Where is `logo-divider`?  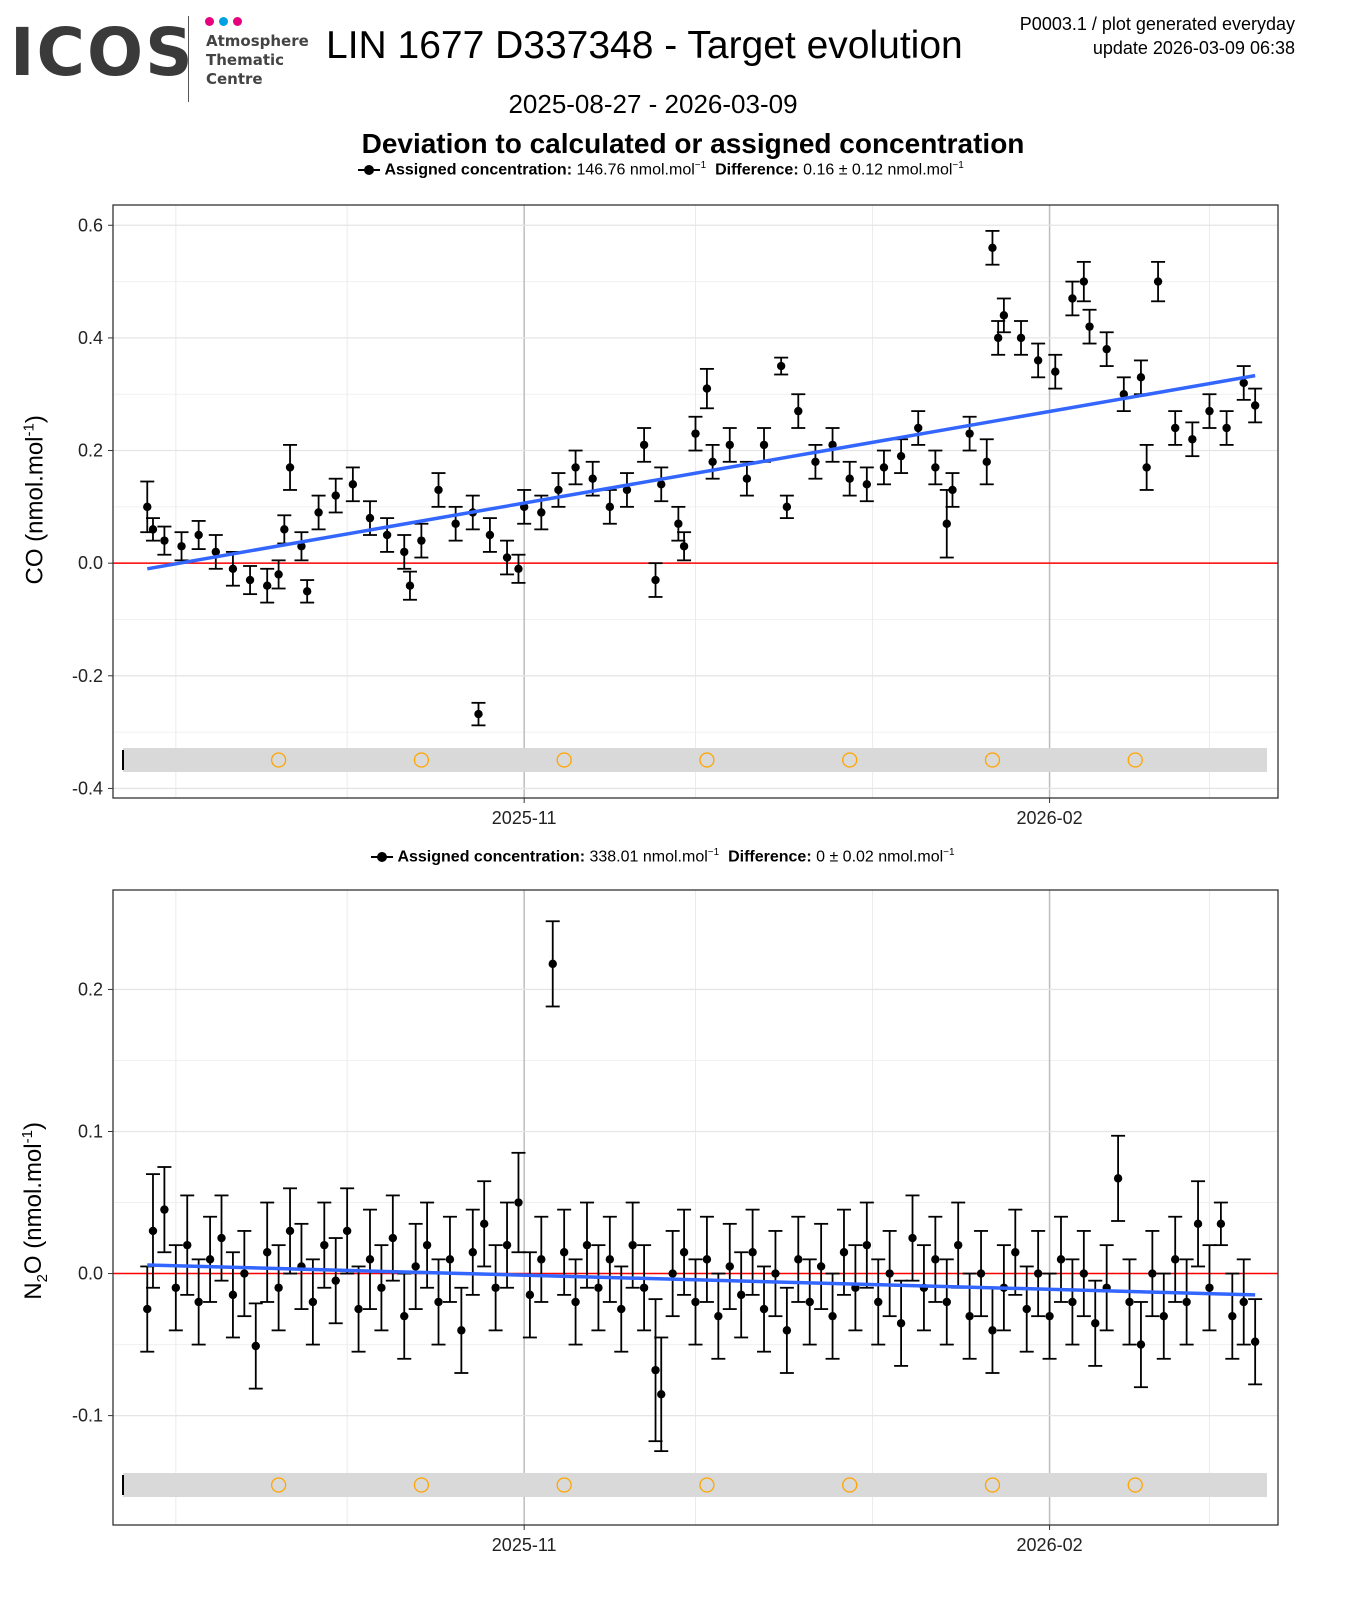 logo-divider is located at coordinates (188, 59).